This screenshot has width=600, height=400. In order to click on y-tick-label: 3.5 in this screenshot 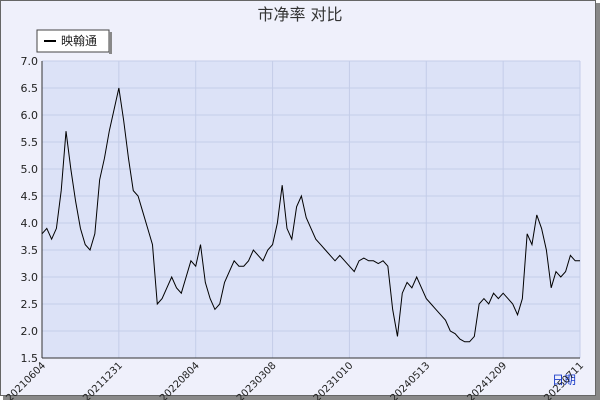, I will do `click(30, 250)`.